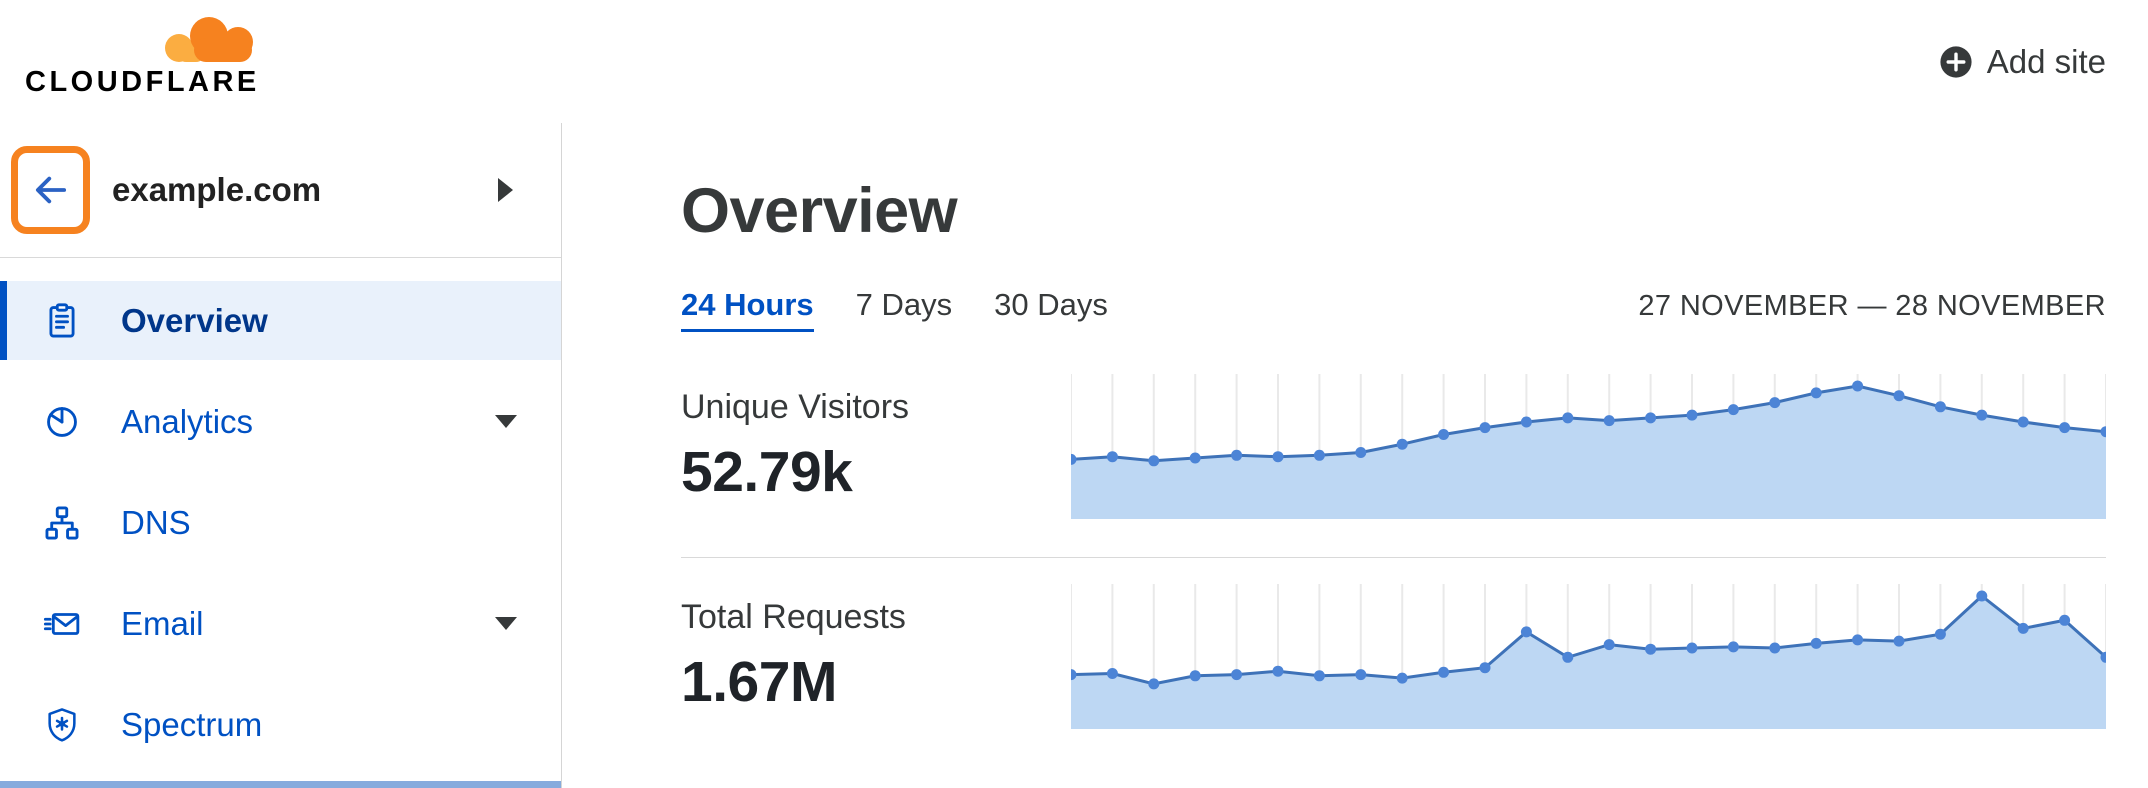  Describe the element at coordinates (1588, 656) in the screenshot. I see `total-requests-chart` at that location.